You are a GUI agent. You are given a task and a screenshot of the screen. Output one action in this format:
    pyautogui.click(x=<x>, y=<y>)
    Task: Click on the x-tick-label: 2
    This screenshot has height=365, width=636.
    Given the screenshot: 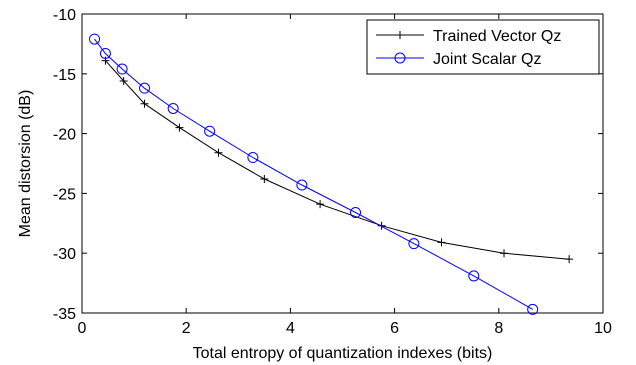 What is the action you would take?
    pyautogui.click(x=186, y=328)
    